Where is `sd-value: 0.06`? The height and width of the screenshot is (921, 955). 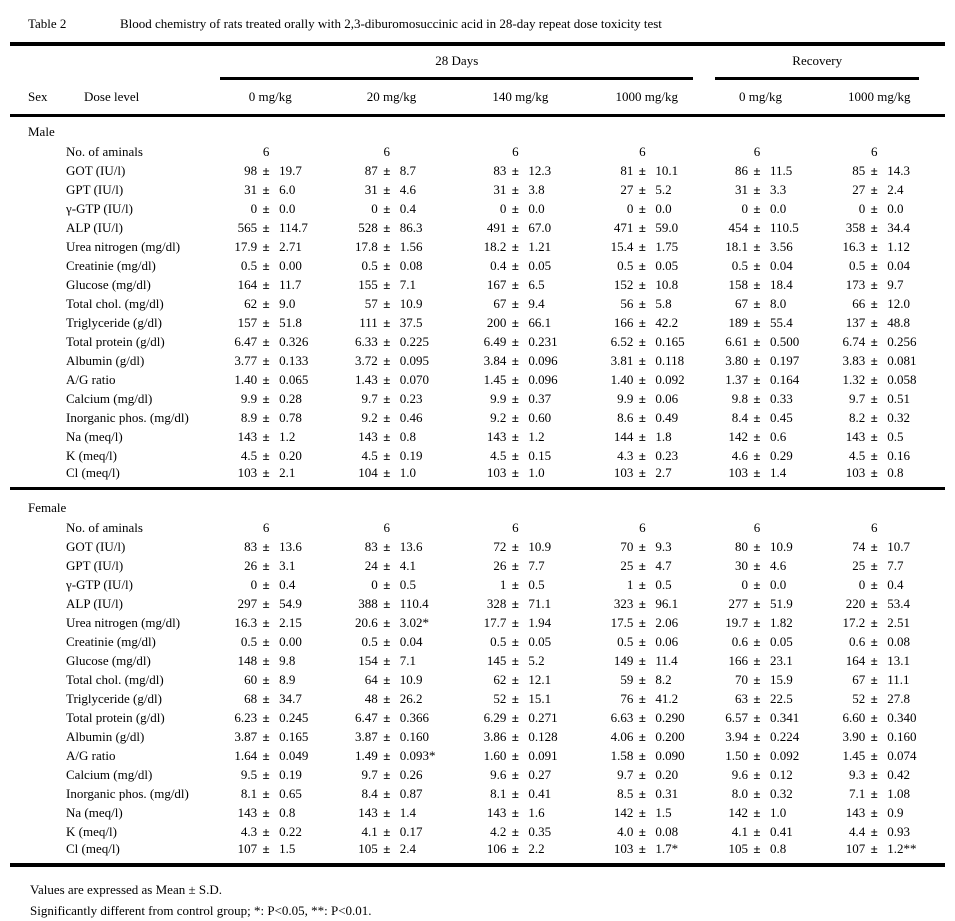 sd-value: 0.06 is located at coordinates (667, 641).